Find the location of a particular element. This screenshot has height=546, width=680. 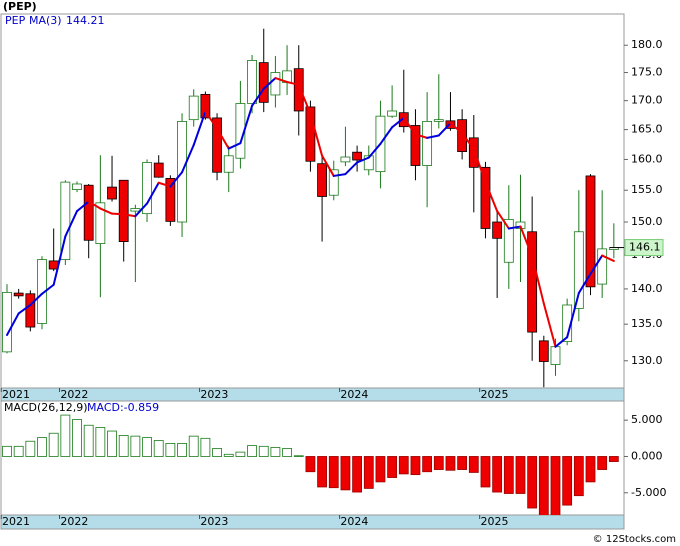

y-tick-label: 180.0 is located at coordinates (647, 44).